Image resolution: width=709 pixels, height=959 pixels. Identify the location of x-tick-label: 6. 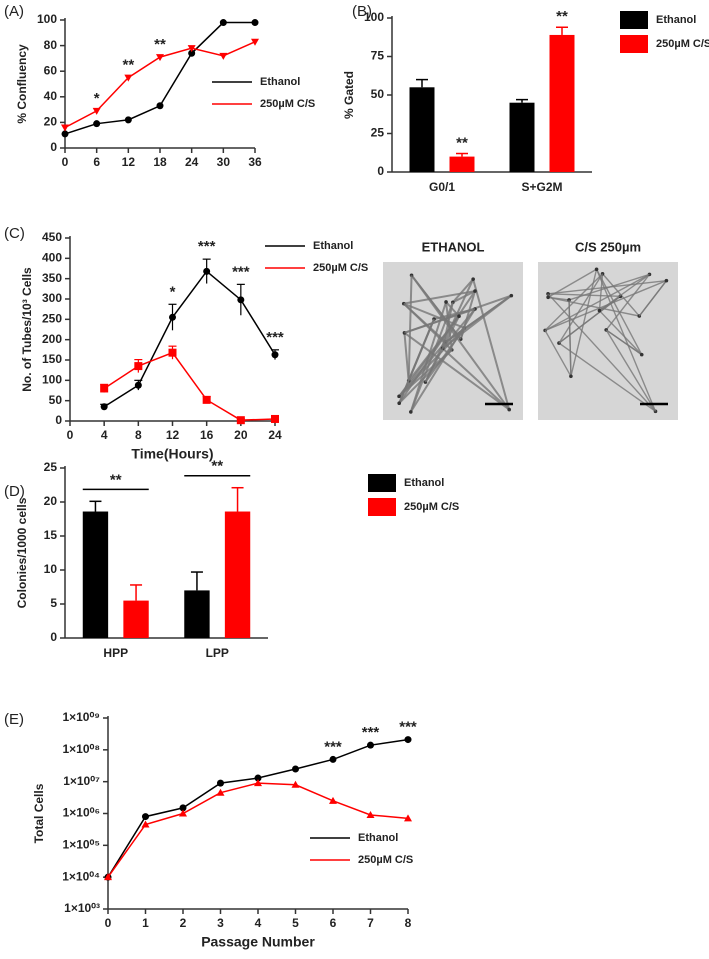
(333, 923).